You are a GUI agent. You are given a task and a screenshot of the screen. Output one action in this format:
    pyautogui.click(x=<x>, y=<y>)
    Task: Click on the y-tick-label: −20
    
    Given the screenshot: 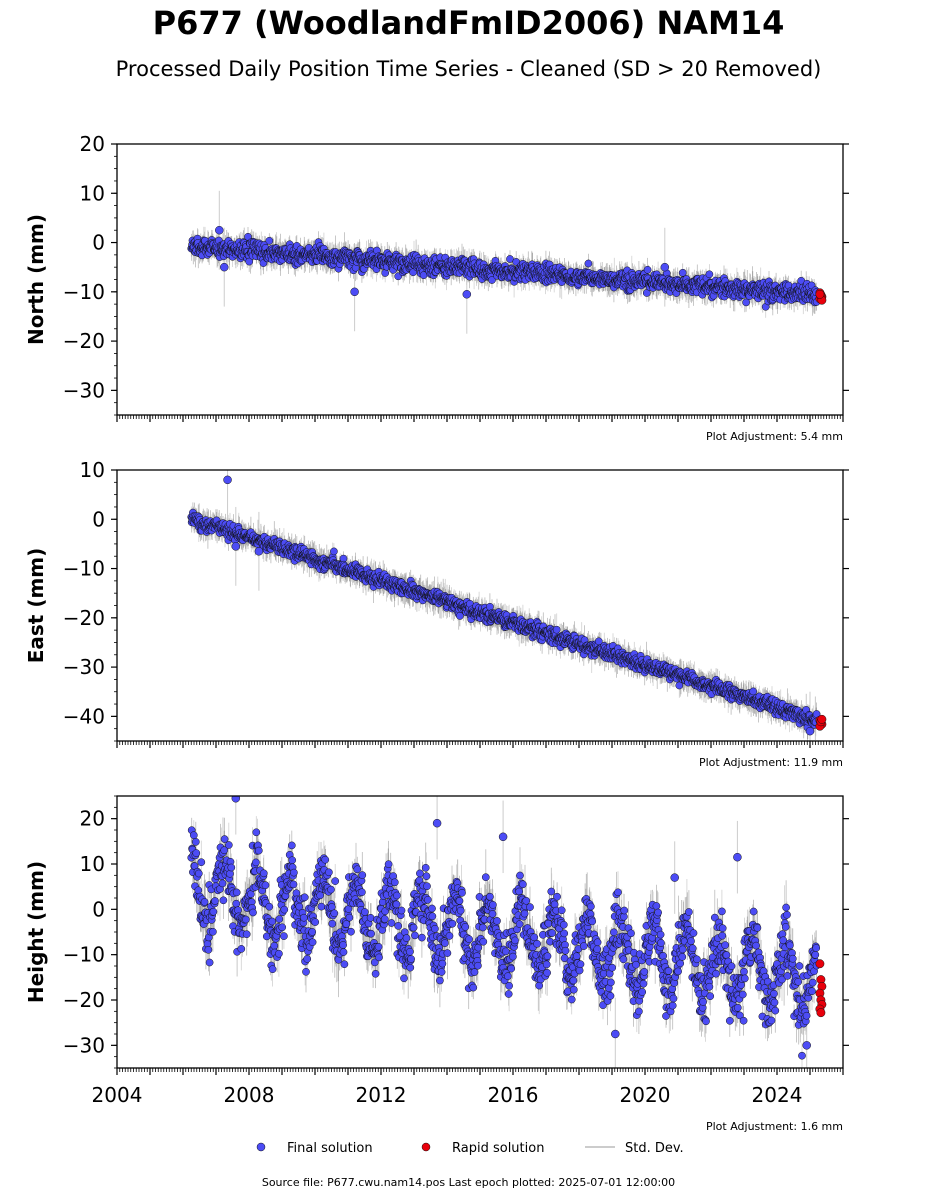 What is the action you would take?
    pyautogui.click(x=84, y=341)
    